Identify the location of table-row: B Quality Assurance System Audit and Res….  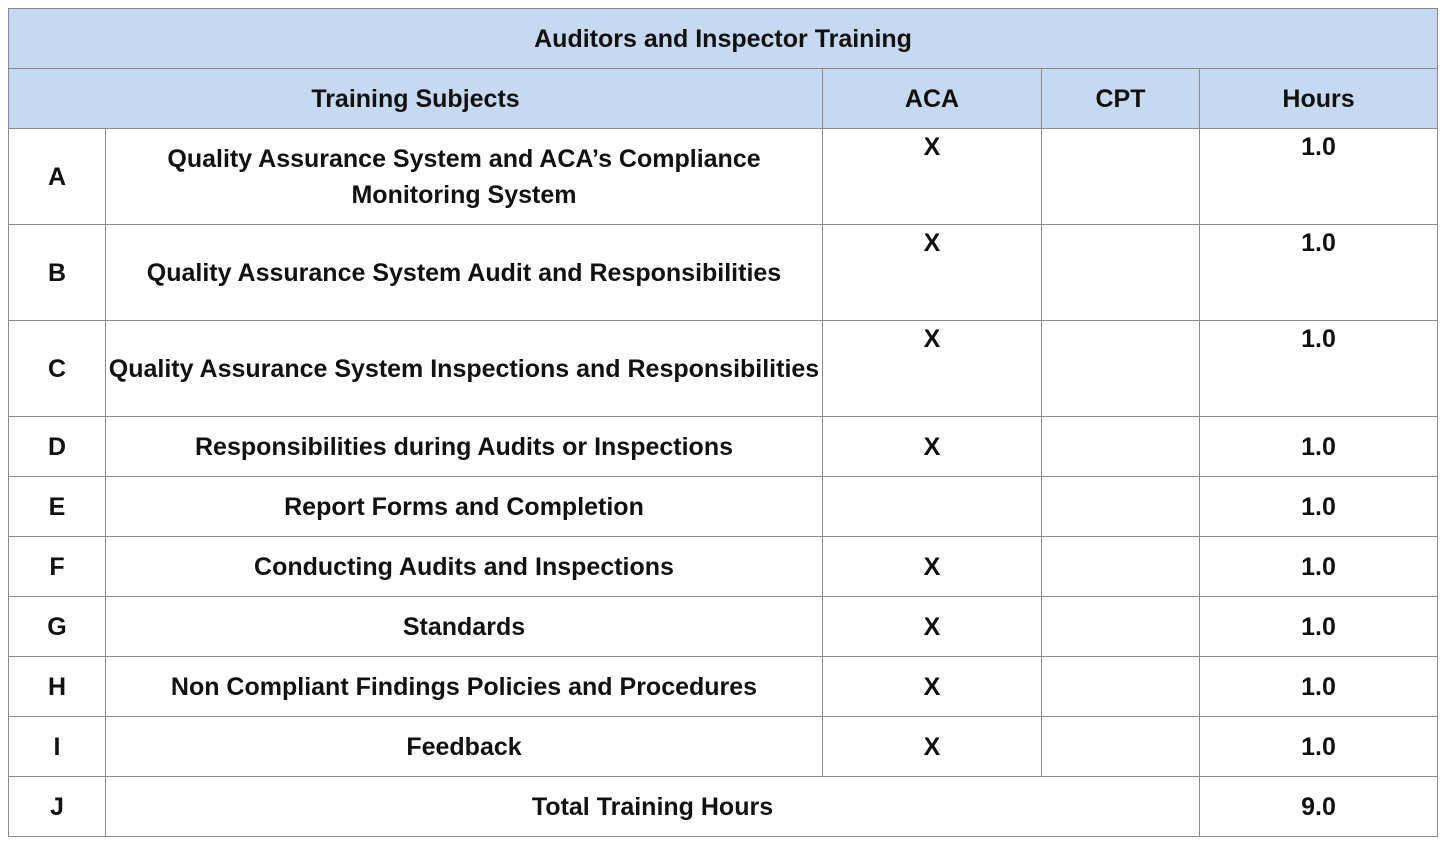
(723, 272).